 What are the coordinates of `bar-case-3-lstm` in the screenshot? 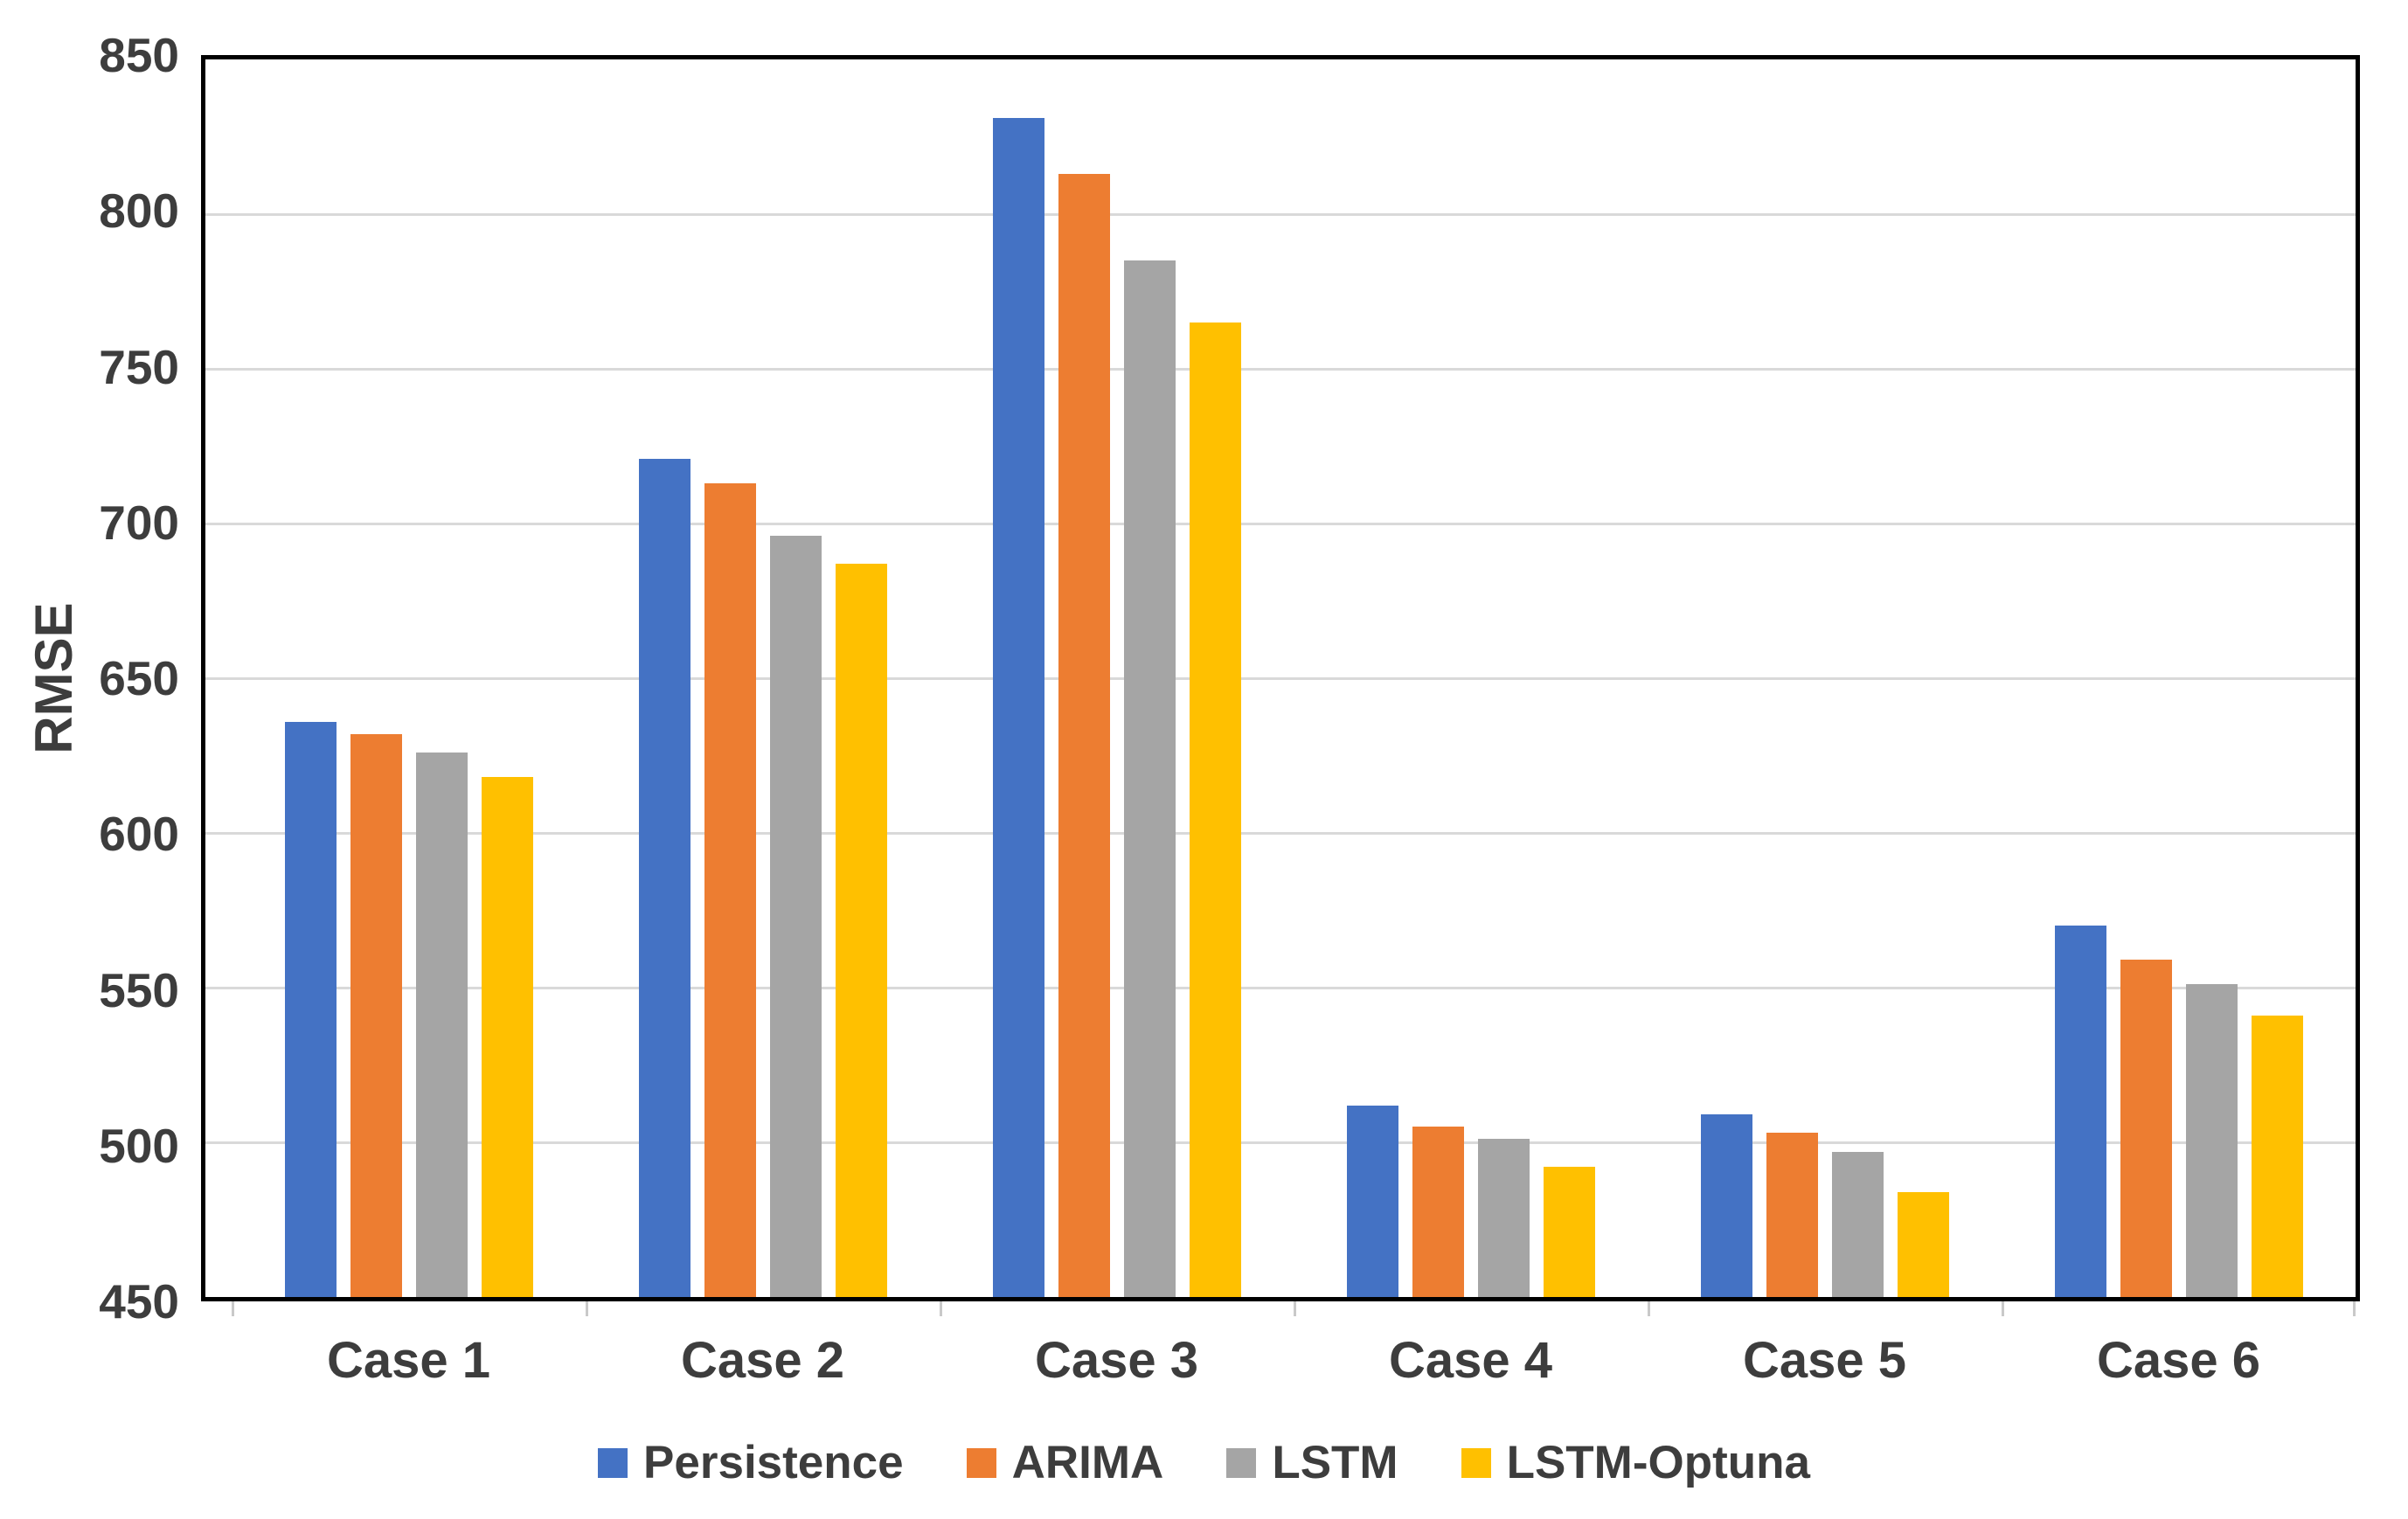 It's located at (1149, 778).